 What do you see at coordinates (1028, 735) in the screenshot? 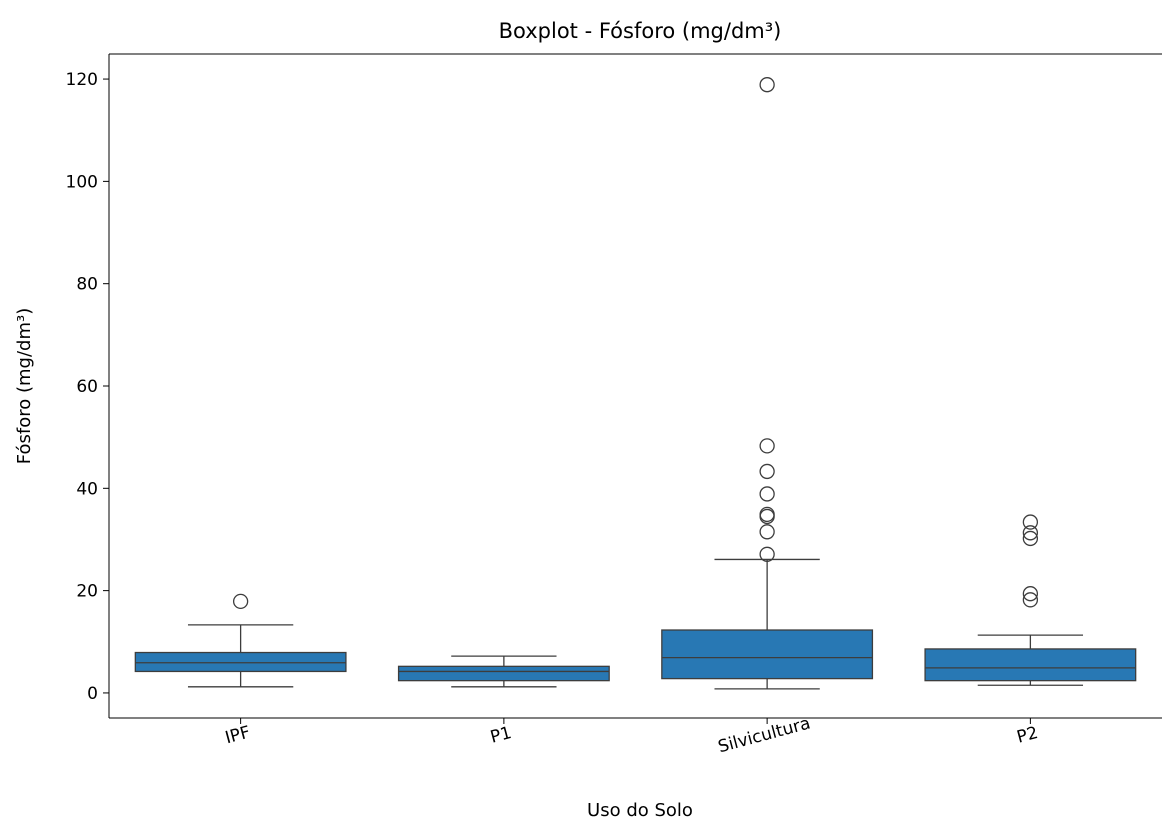
I see `x-tick-label: P2` at bounding box center [1028, 735].